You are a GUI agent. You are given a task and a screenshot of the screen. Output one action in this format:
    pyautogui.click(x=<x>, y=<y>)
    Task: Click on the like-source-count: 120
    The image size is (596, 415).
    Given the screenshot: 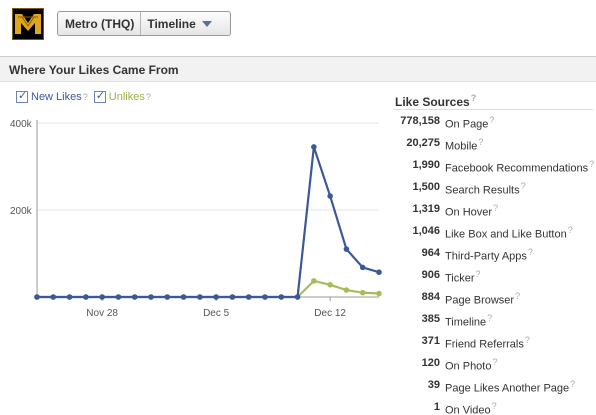 What is the action you would take?
    pyautogui.click(x=430, y=363)
    